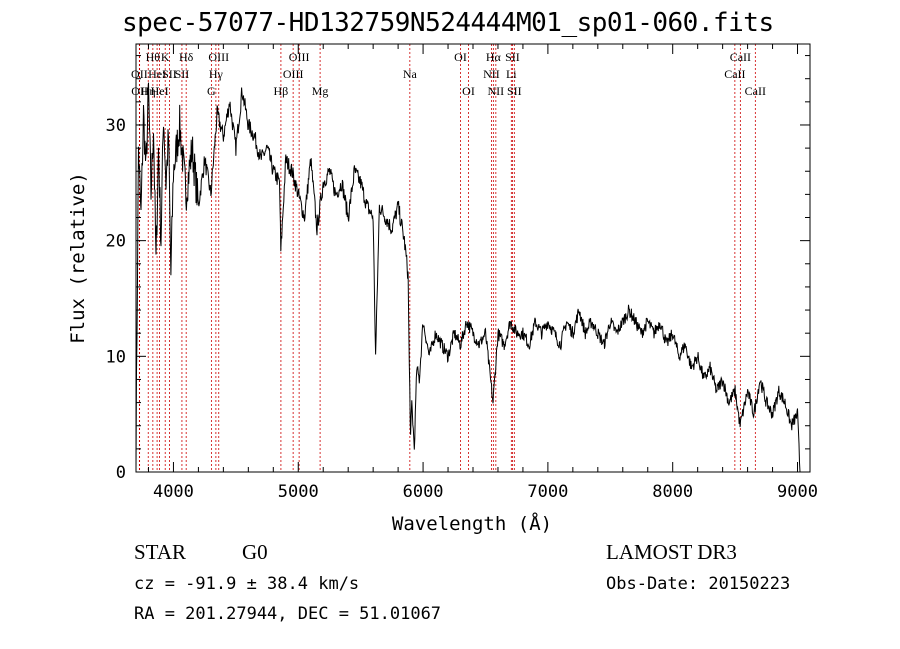 The width and height of the screenshot is (900, 649). Describe the element at coordinates (423, 492) in the screenshot. I see `x-tick-label: 6000` at that location.